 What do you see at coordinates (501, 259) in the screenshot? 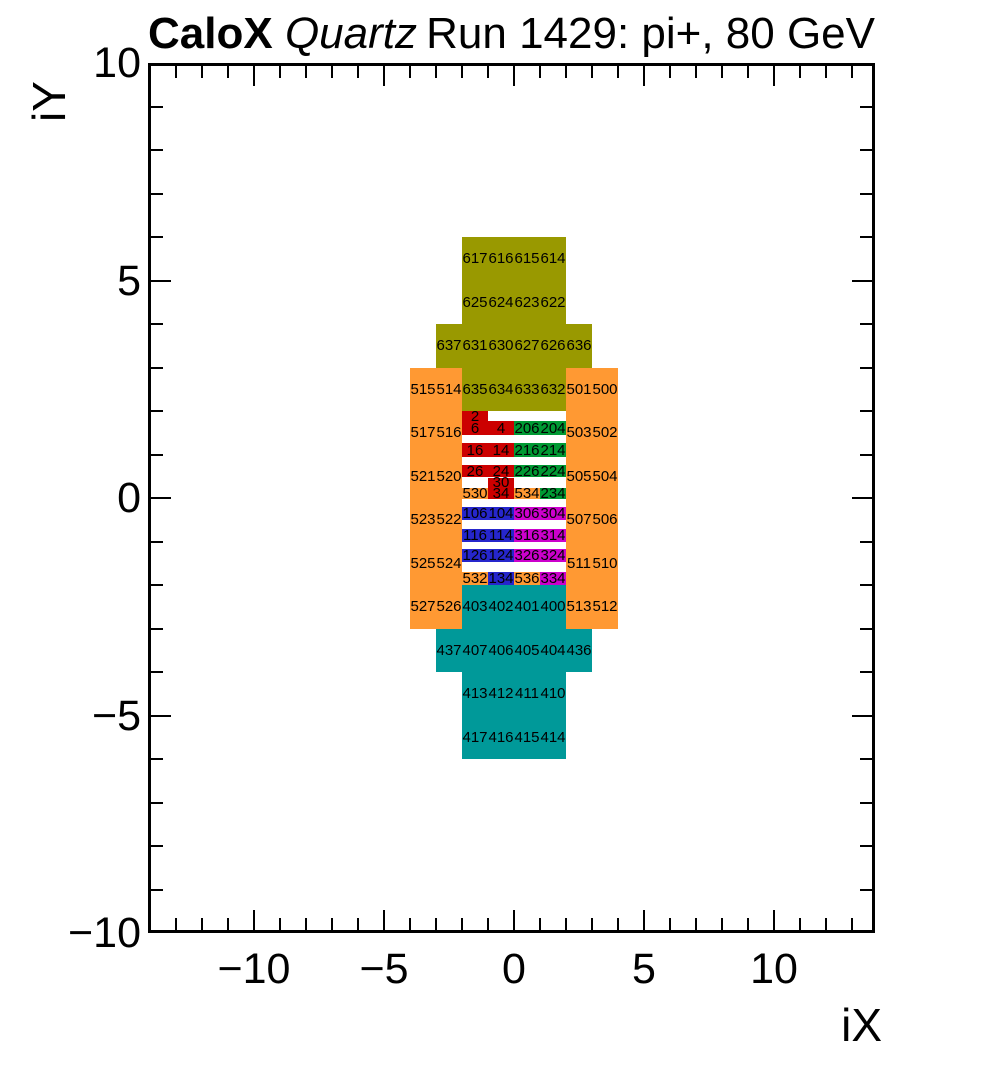
I see `cell-616: 616` at bounding box center [501, 259].